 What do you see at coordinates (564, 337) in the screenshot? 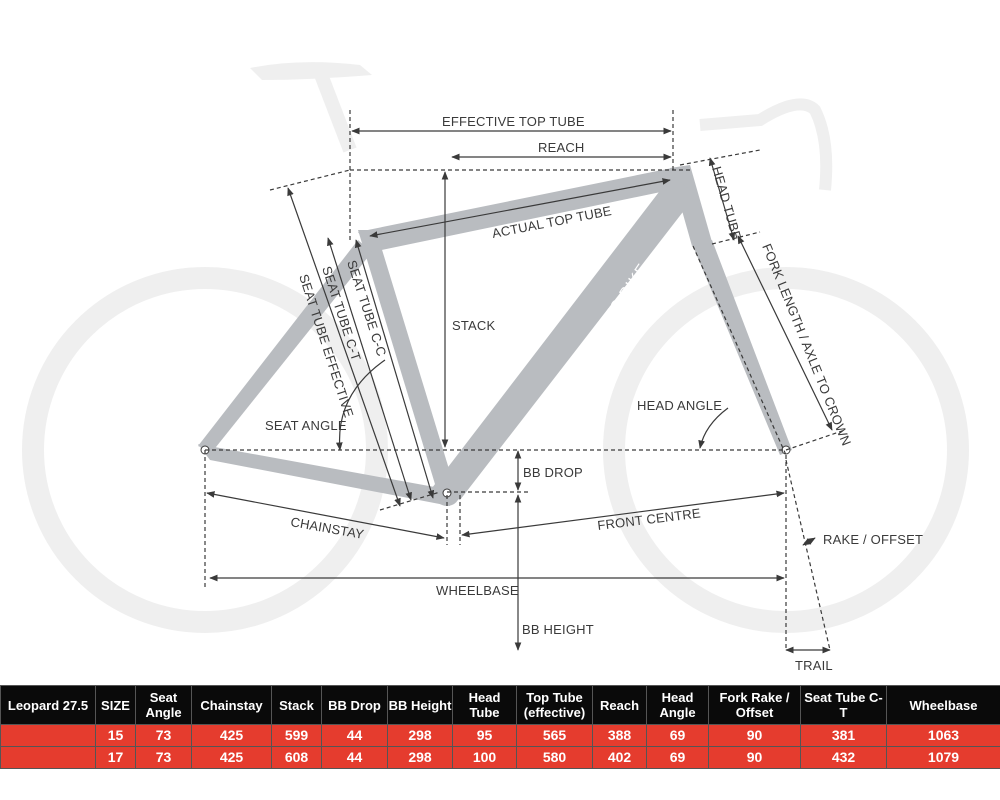
I see `down-tube` at bounding box center [564, 337].